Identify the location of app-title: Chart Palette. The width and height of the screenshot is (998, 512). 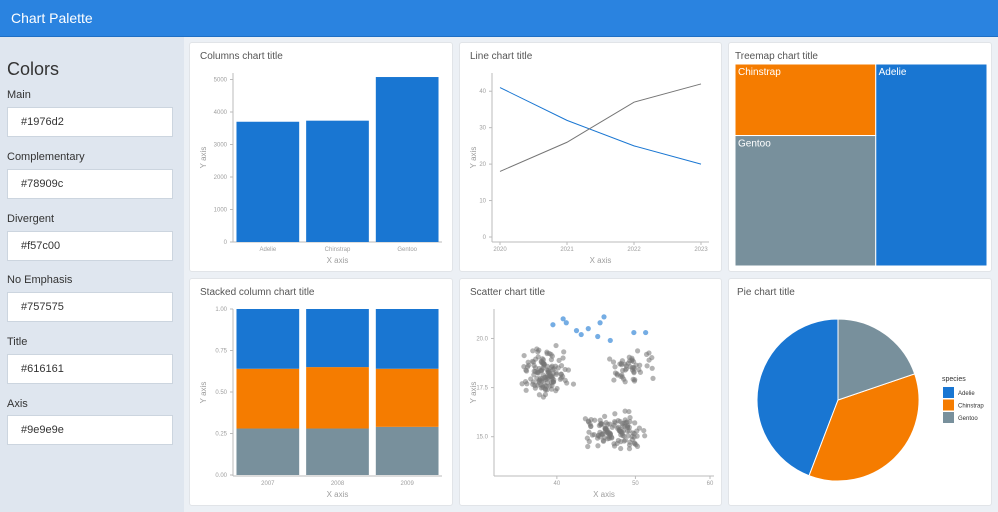
(52, 18).